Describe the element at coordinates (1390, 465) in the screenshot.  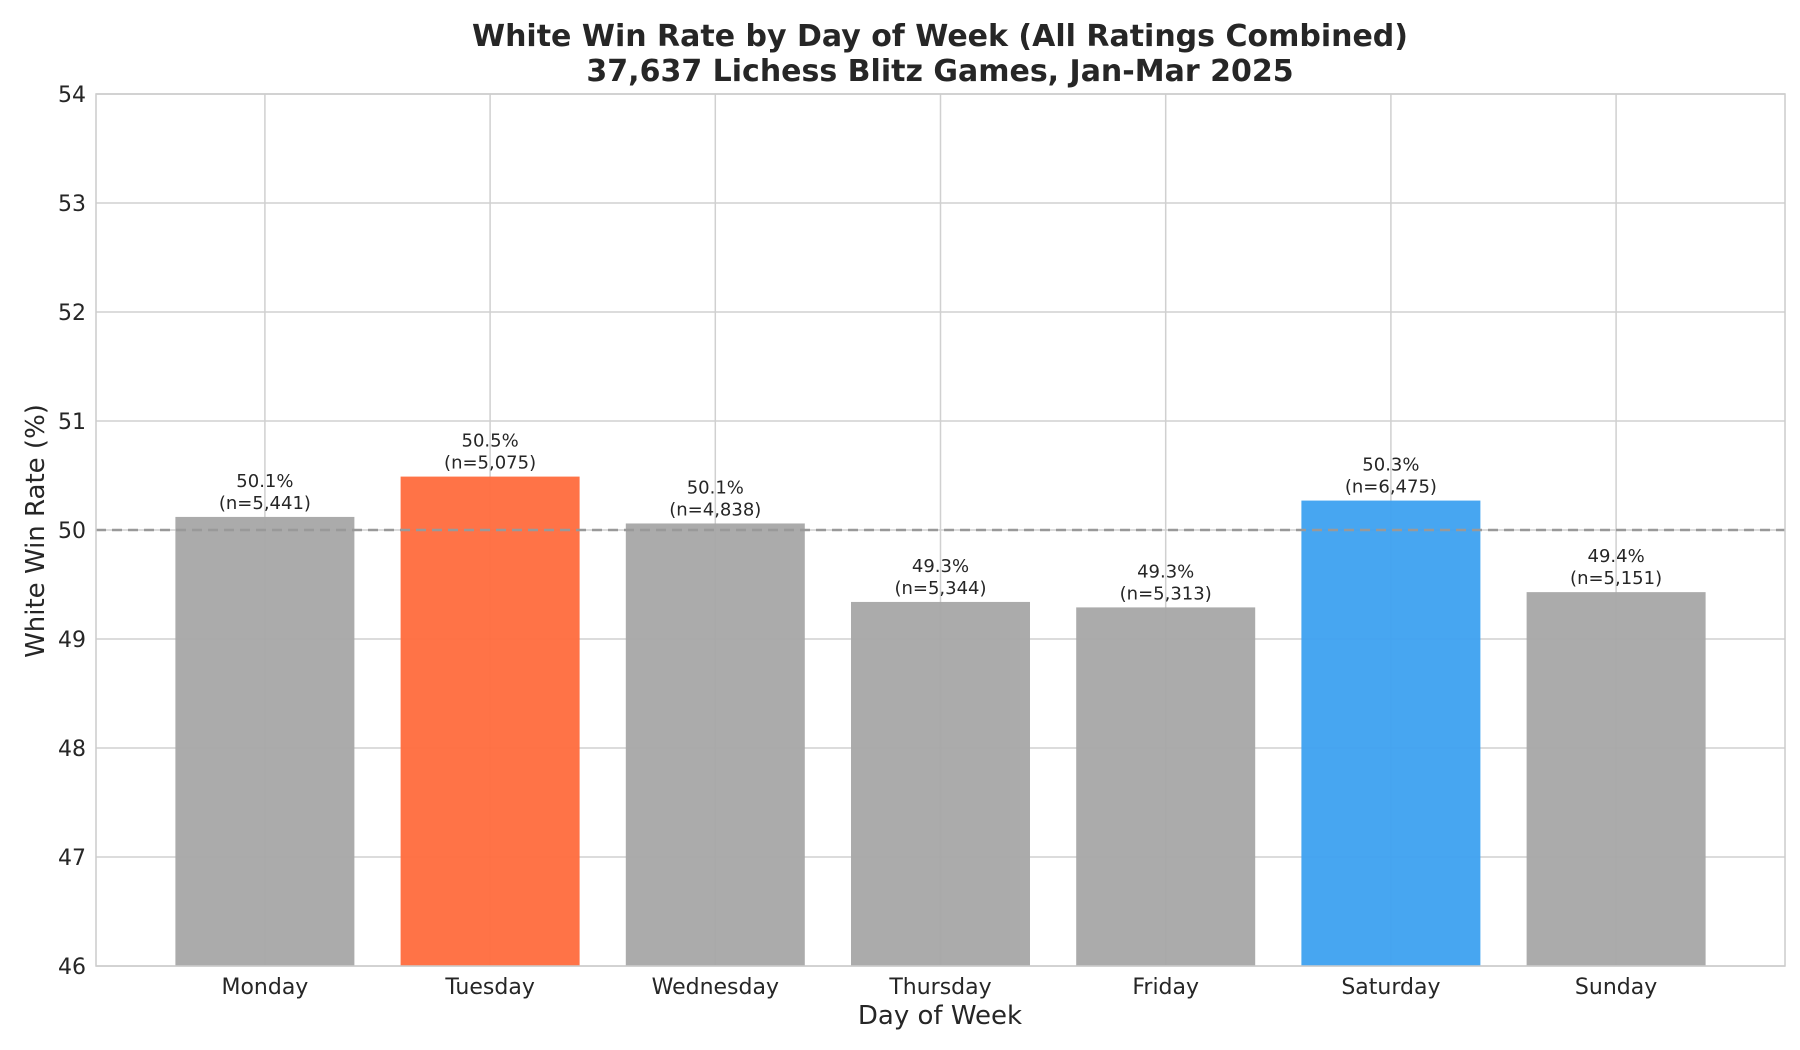
I see `value-label: 50.3%` at that location.